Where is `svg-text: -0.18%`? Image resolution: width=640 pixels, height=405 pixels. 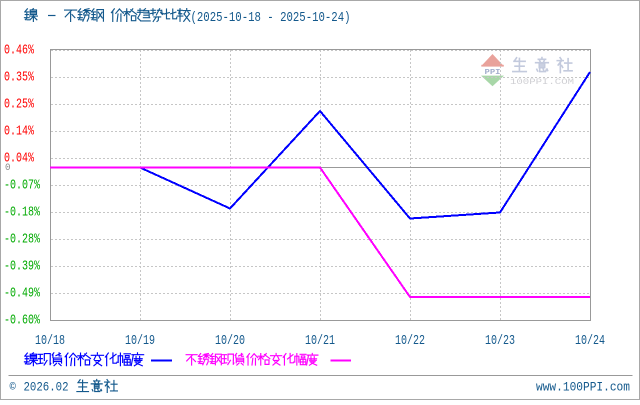 svg-text: -0.18% is located at coordinates (22, 213).